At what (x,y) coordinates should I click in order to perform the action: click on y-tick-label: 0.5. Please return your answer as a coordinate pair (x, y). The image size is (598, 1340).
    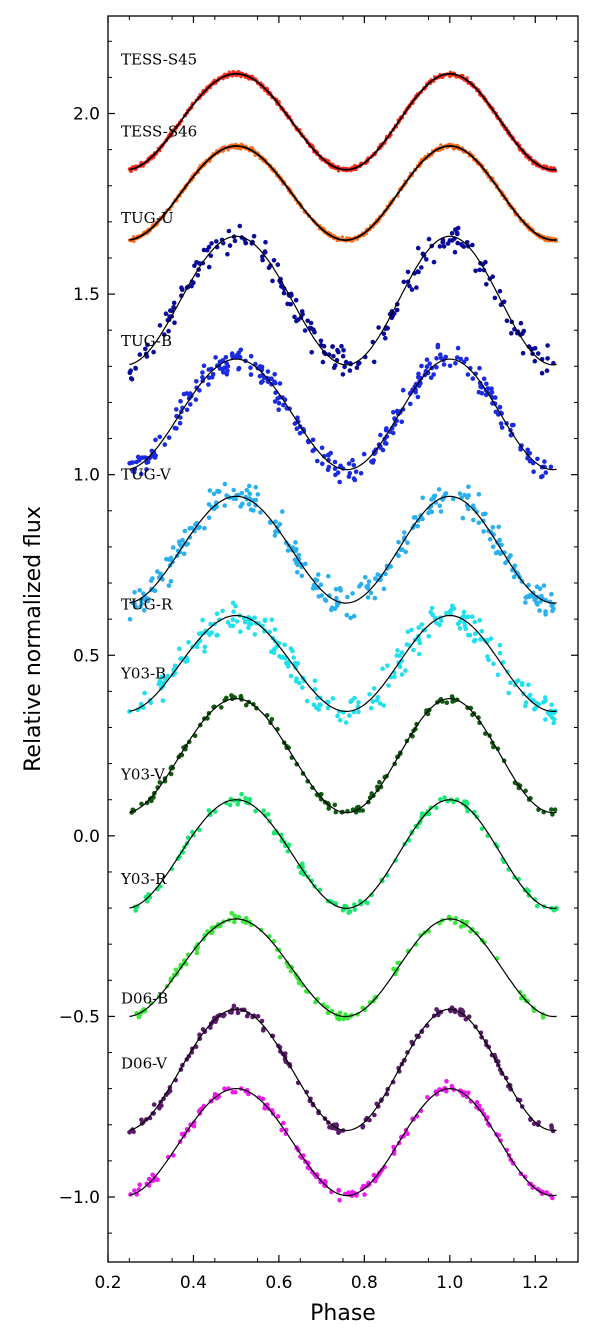
    Looking at the image, I should click on (86, 656).